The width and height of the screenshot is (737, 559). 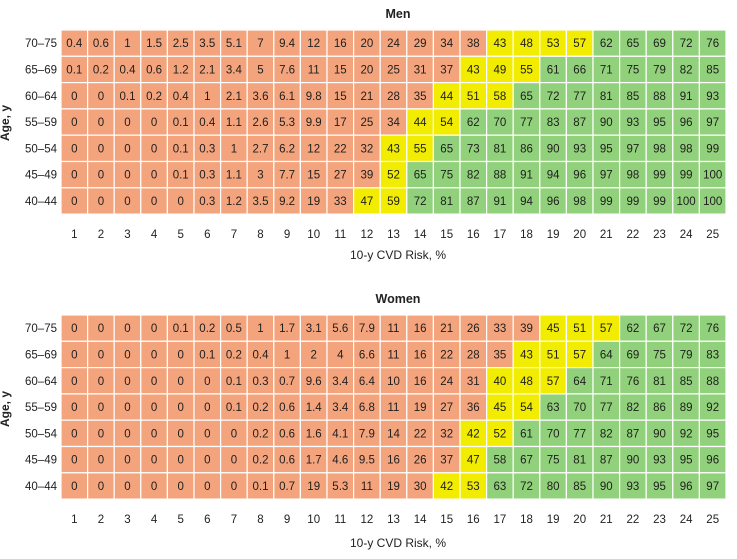 I want to click on cell-value: 69, so click(x=659, y=44).